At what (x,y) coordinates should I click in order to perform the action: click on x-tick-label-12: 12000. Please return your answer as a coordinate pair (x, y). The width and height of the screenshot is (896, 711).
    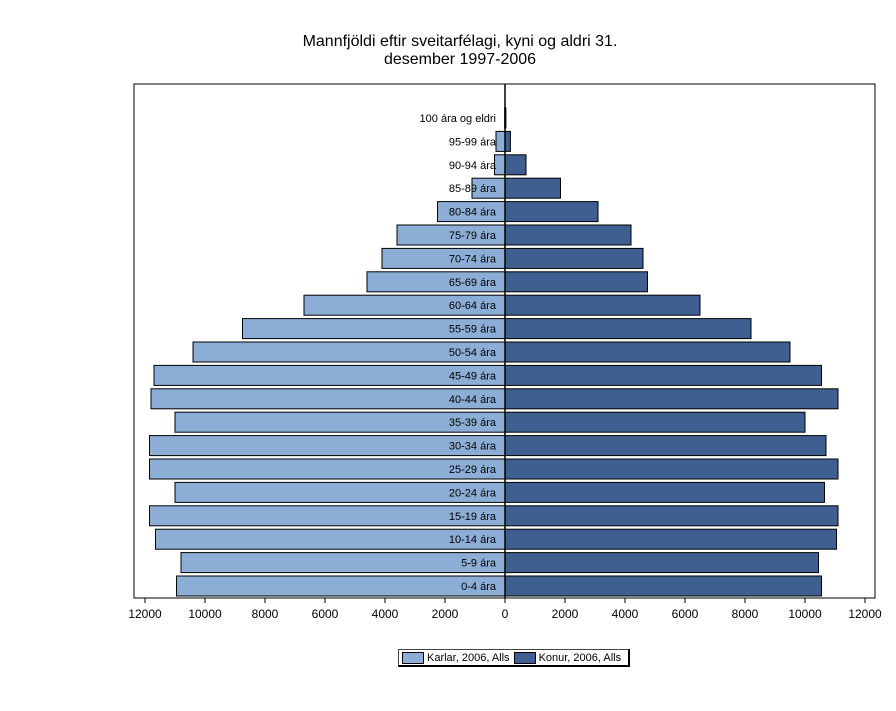
    Looking at the image, I should click on (865, 614).